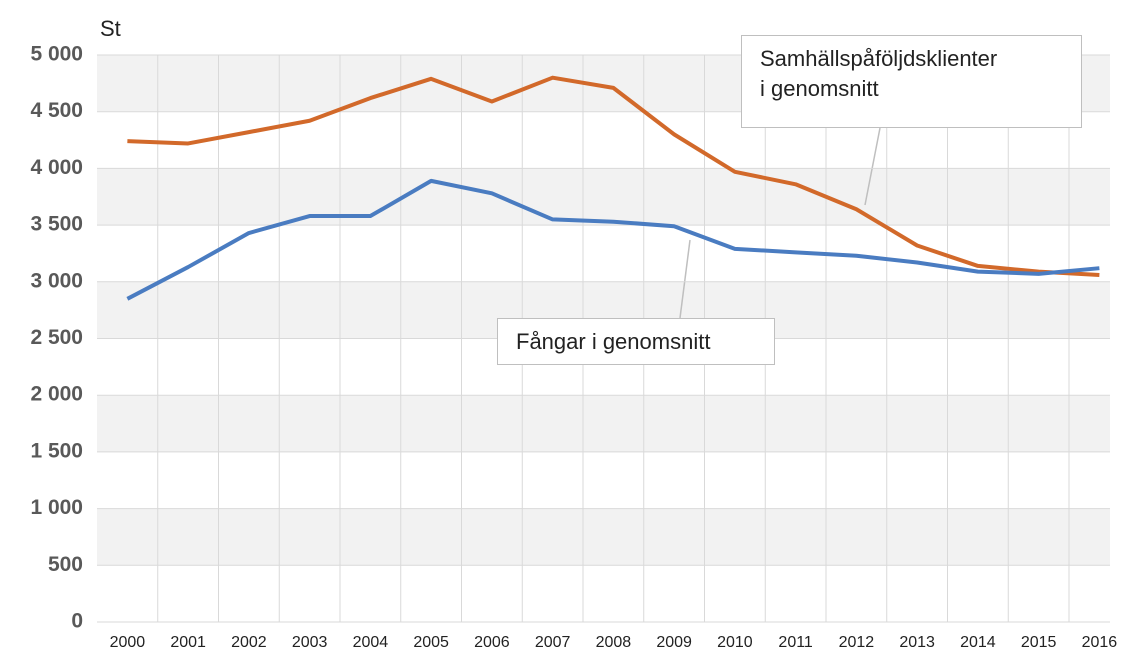  What do you see at coordinates (56, 110) in the screenshot?
I see `y-tick-label: 4 500` at bounding box center [56, 110].